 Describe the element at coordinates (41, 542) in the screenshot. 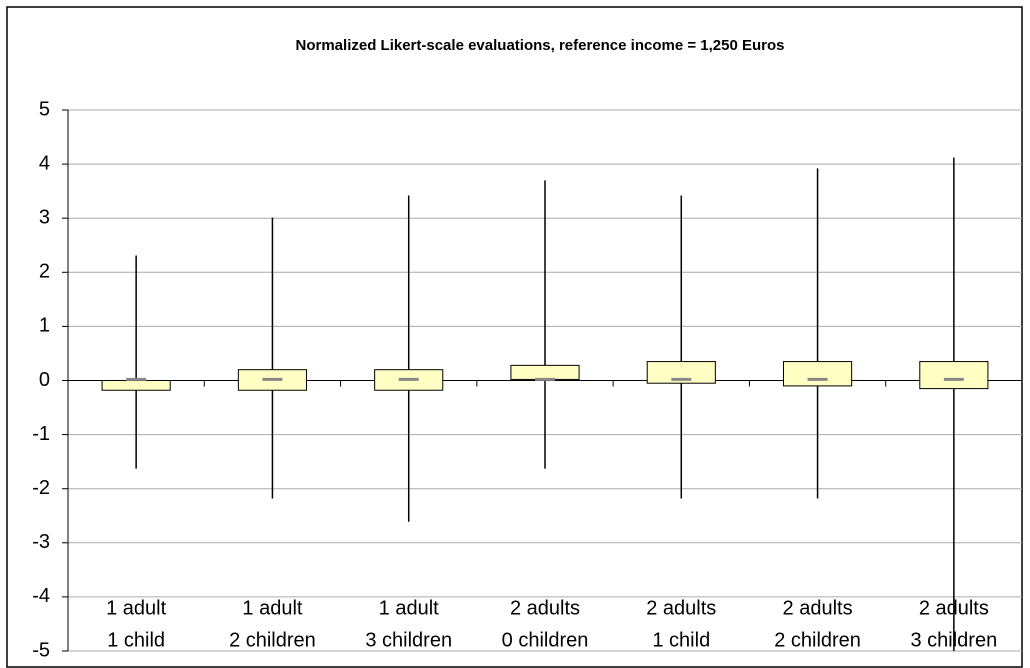

I see `y-tick-label: -3` at that location.